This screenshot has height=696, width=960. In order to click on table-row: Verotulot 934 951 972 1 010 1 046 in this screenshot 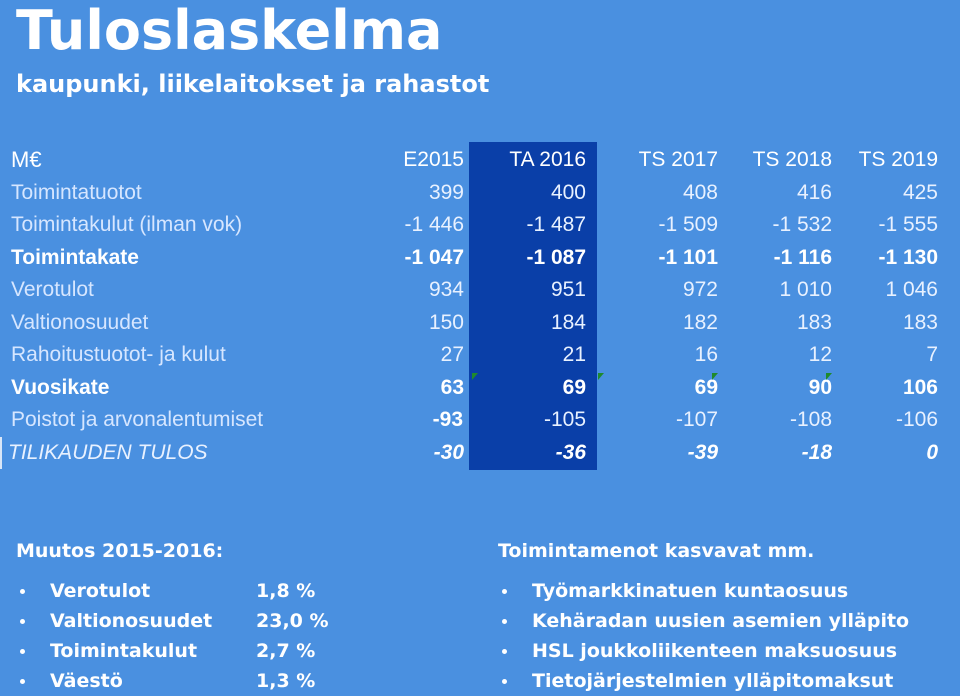, I will do `click(469, 290)`.